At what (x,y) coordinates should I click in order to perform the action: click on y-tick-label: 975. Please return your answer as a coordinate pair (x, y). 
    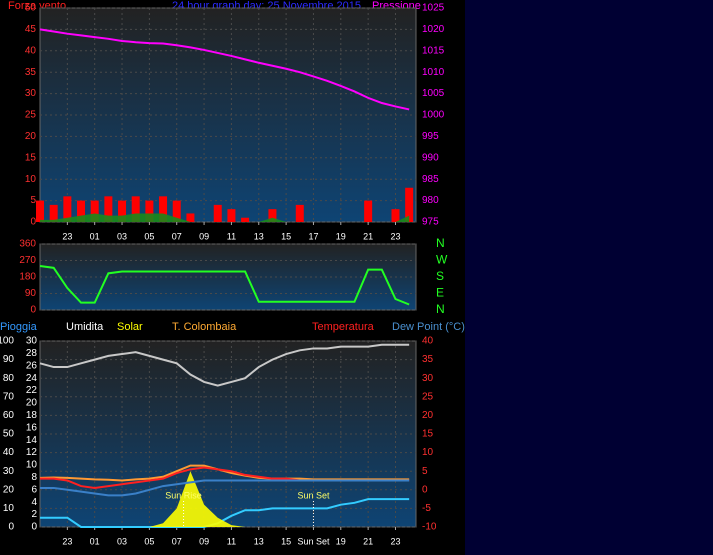
    Looking at the image, I should click on (430, 222).